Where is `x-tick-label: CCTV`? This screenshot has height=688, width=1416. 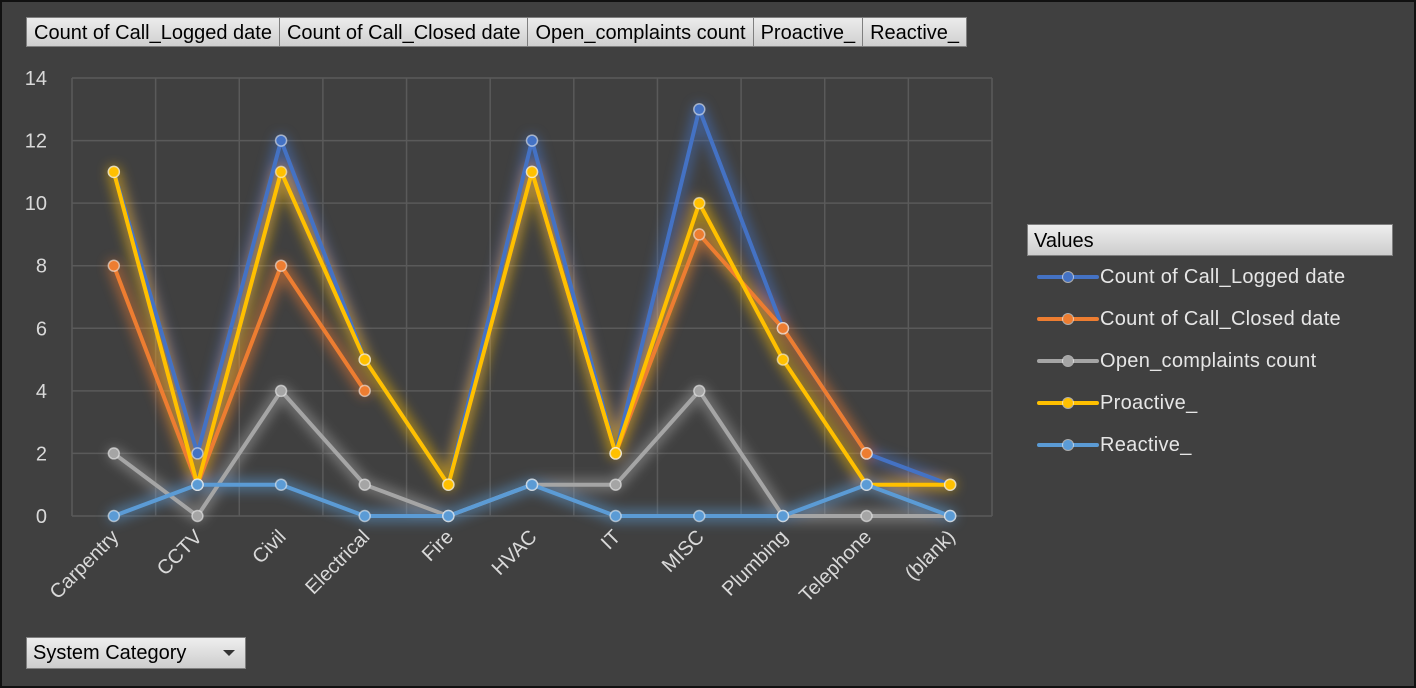 x-tick-label: CCTV is located at coordinates (180, 553).